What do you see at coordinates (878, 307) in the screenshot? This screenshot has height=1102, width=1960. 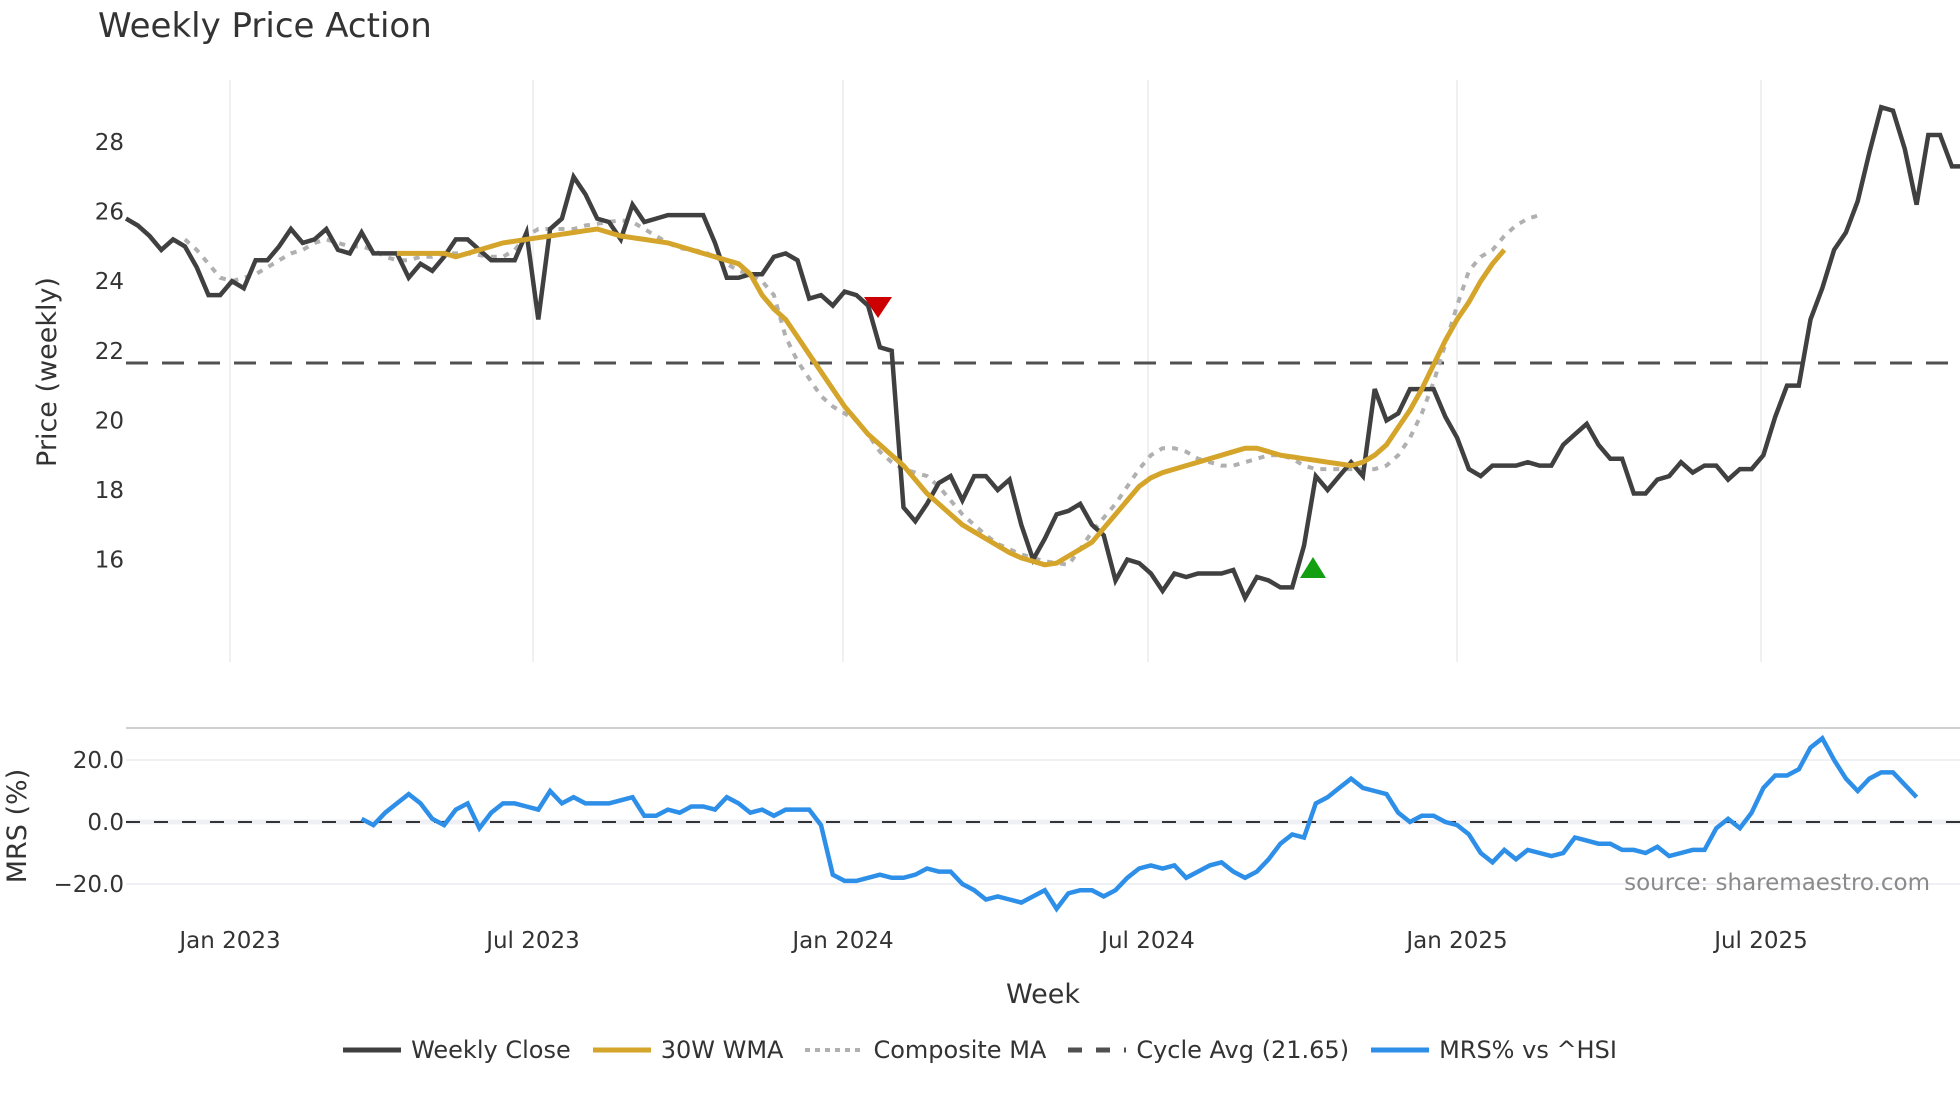 I see `sell-signal-icon` at bounding box center [878, 307].